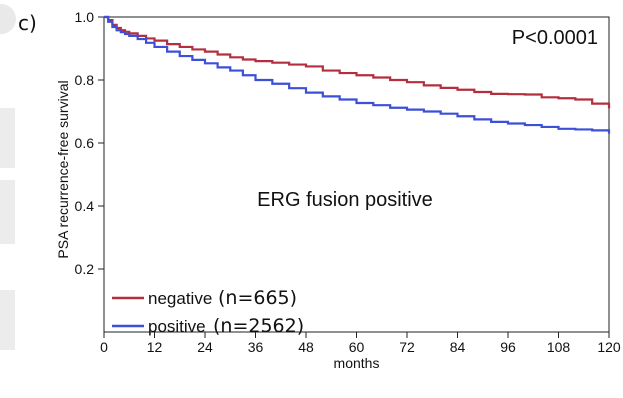 Image resolution: width=623 pixels, height=398 pixels. I want to click on x-tick-label: 108, so click(559, 347).